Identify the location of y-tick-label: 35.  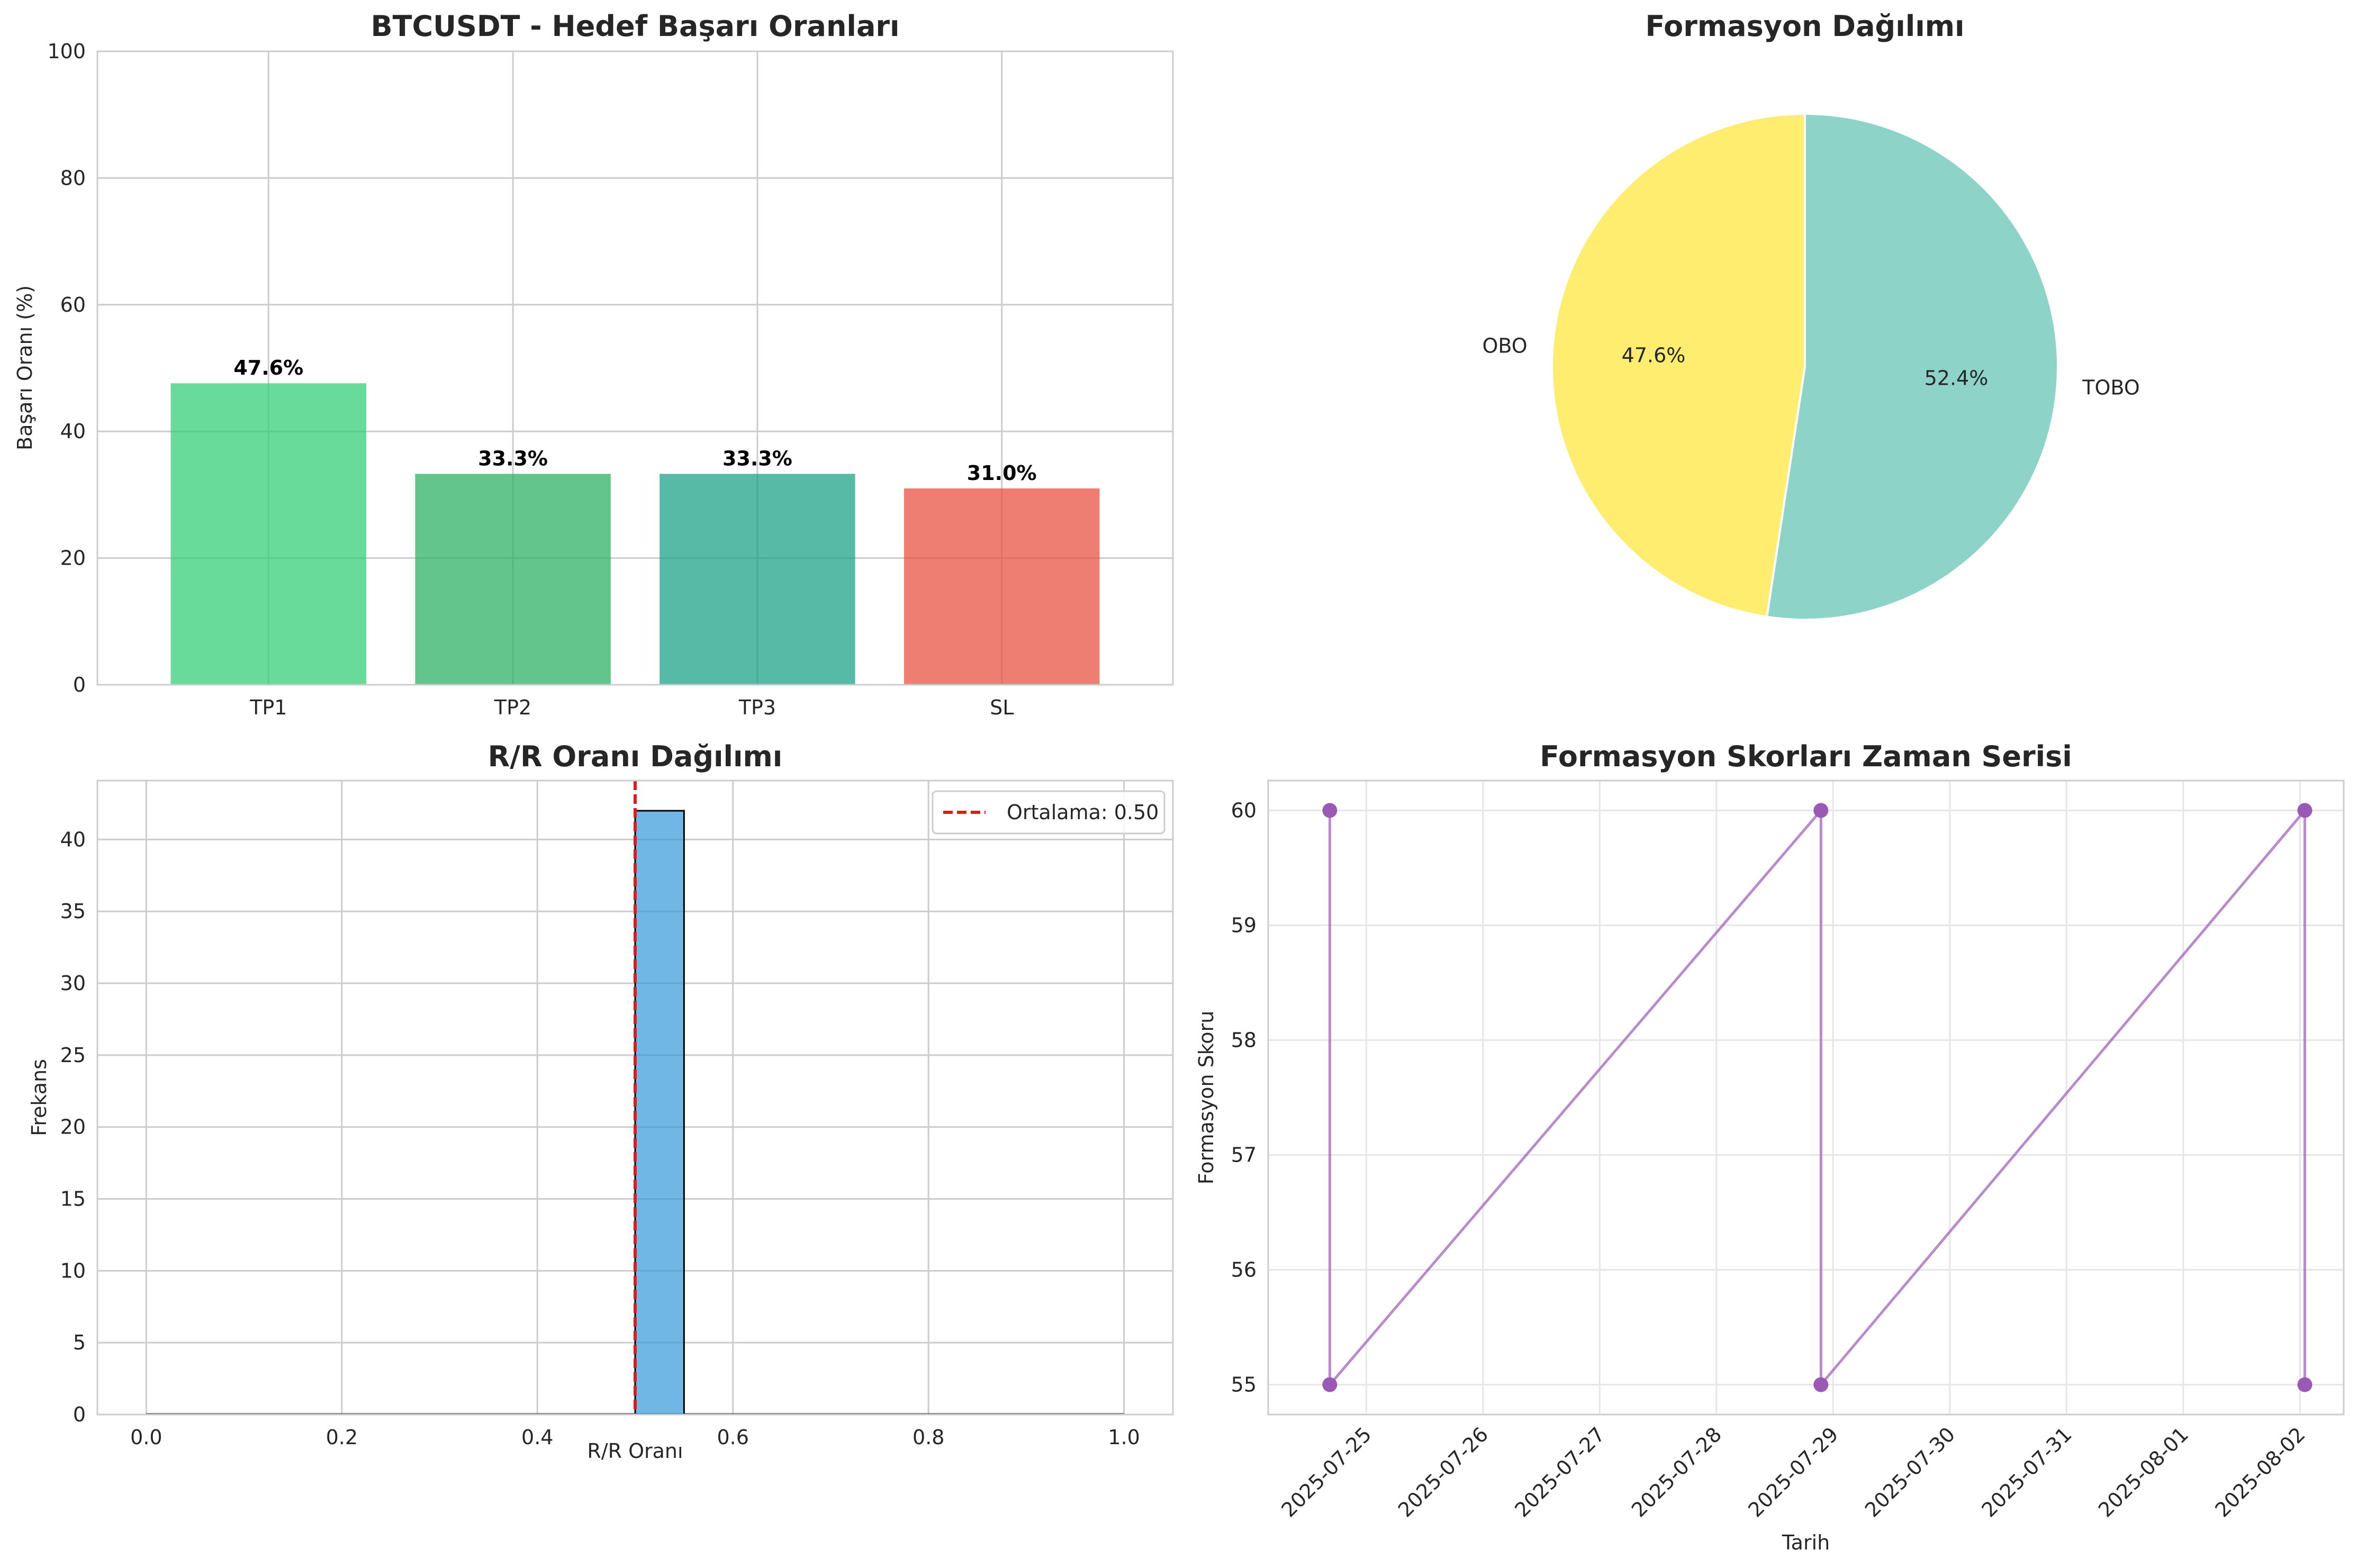
(73, 911).